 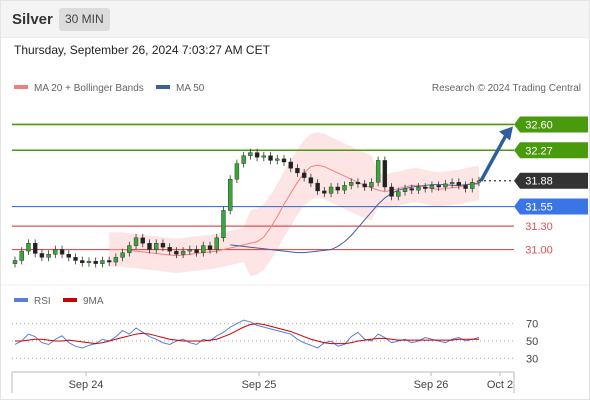 What do you see at coordinates (506, 88) in the screenshot?
I see `credit-text: Research © 2024 Trading Central` at bounding box center [506, 88].